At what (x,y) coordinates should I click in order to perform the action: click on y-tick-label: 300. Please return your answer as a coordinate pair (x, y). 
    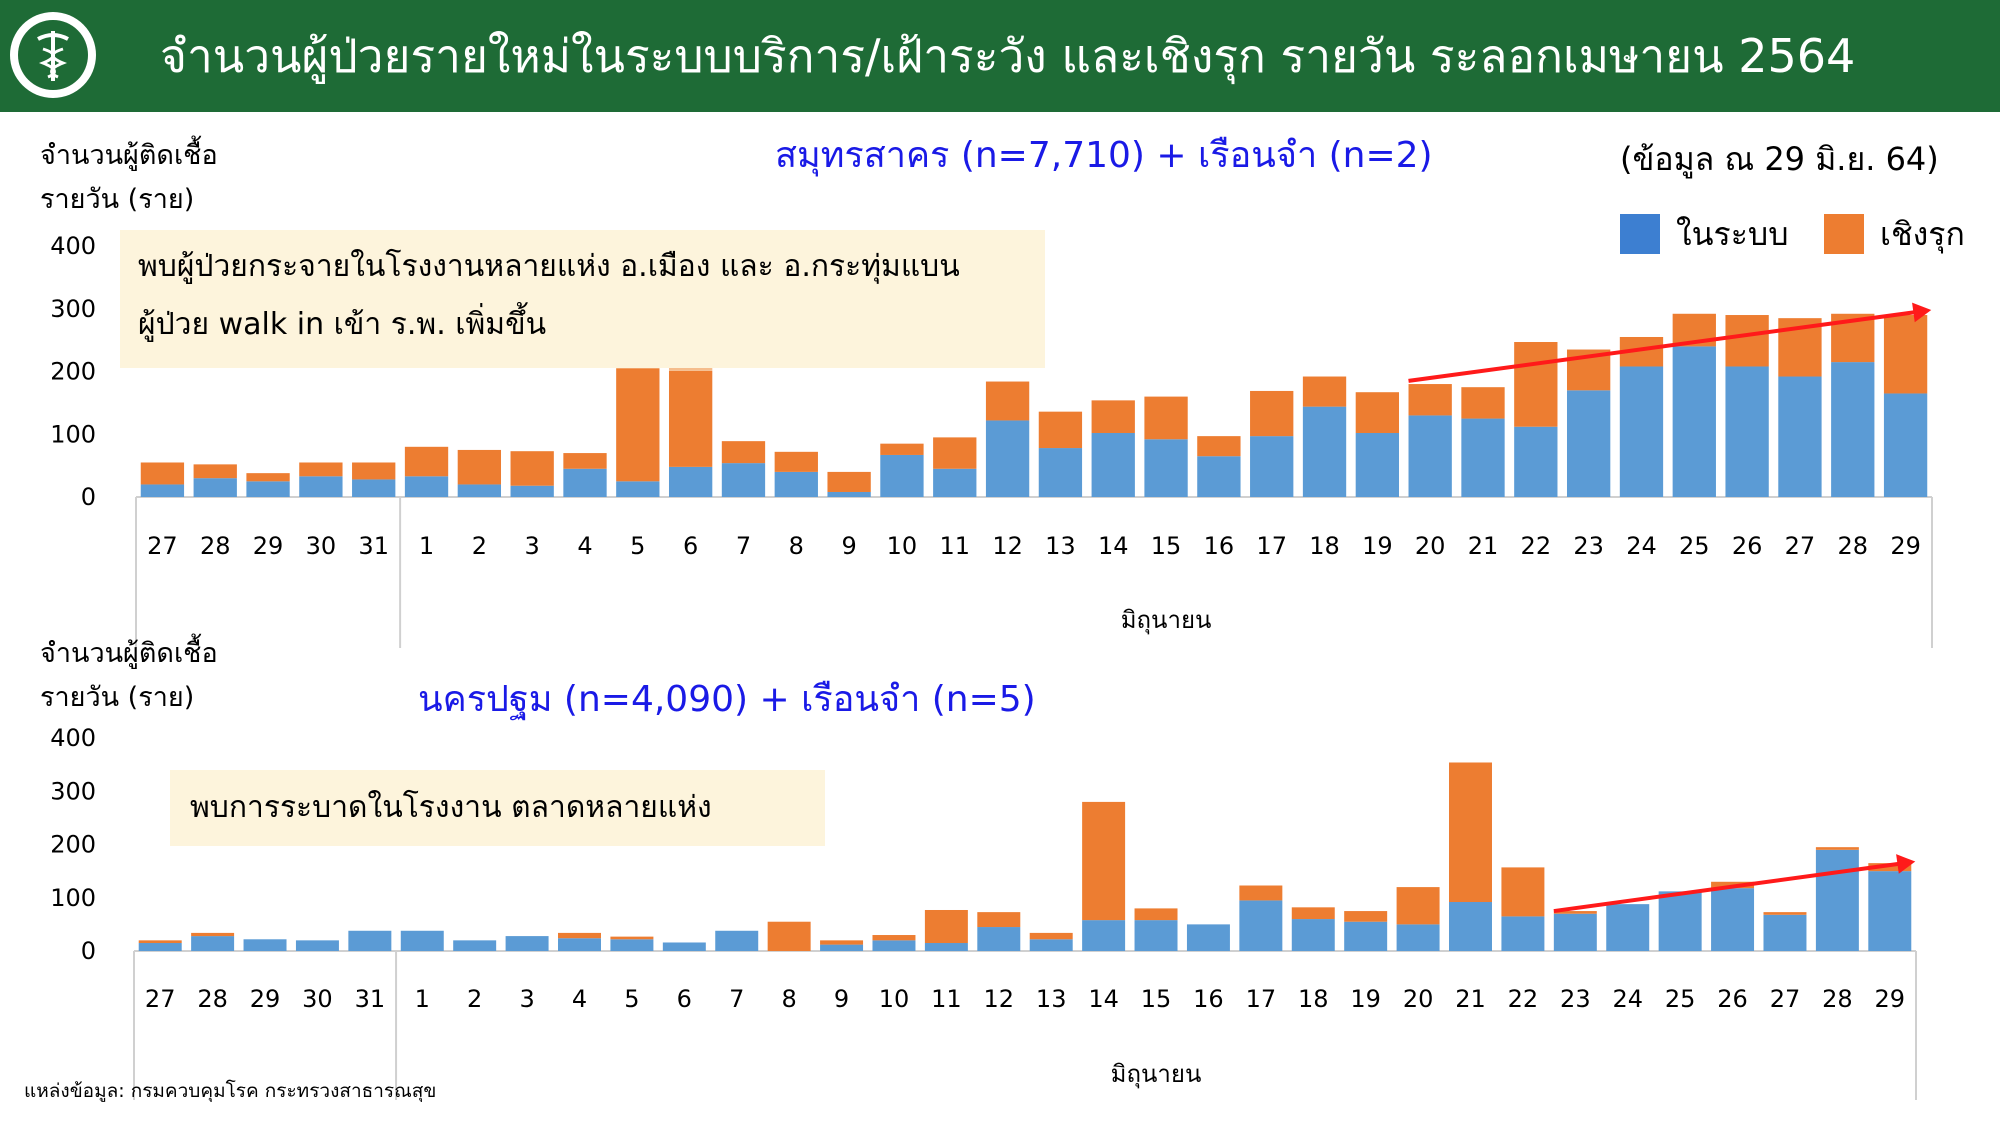
    Looking at the image, I should click on (73, 309).